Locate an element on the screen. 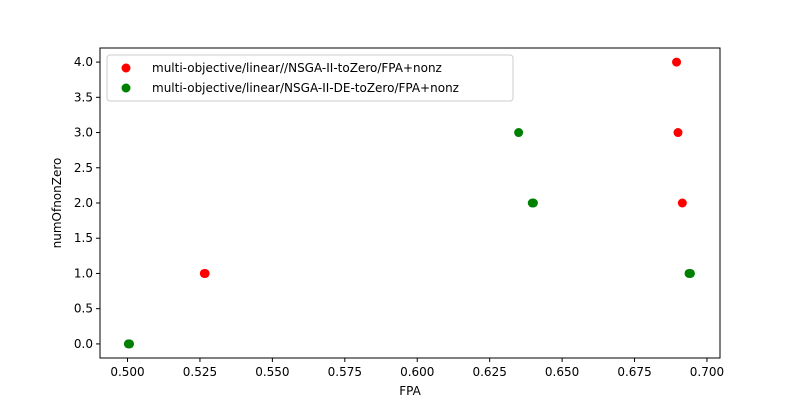 The height and width of the screenshot is (400, 800). x-tick-label: 0.625 is located at coordinates (489, 372).